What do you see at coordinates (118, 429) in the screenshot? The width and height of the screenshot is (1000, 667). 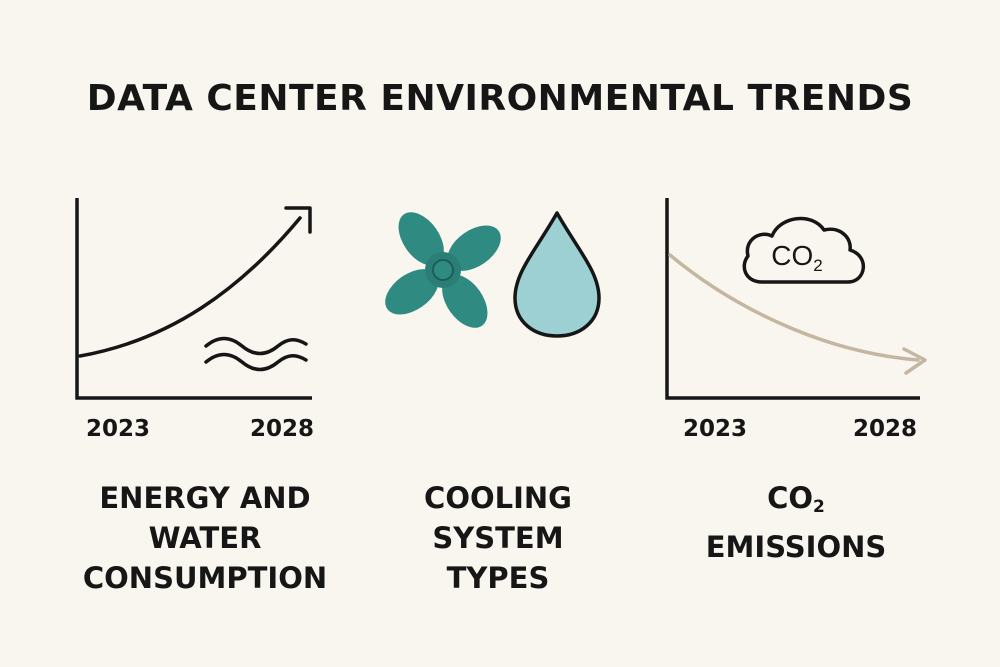 I see `energy-x-label-start: 2023` at bounding box center [118, 429].